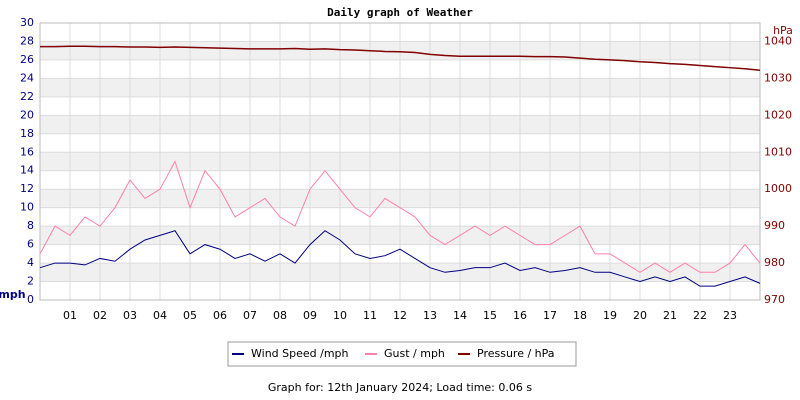  I want to click on x-tick-label: 13, so click(430, 315).